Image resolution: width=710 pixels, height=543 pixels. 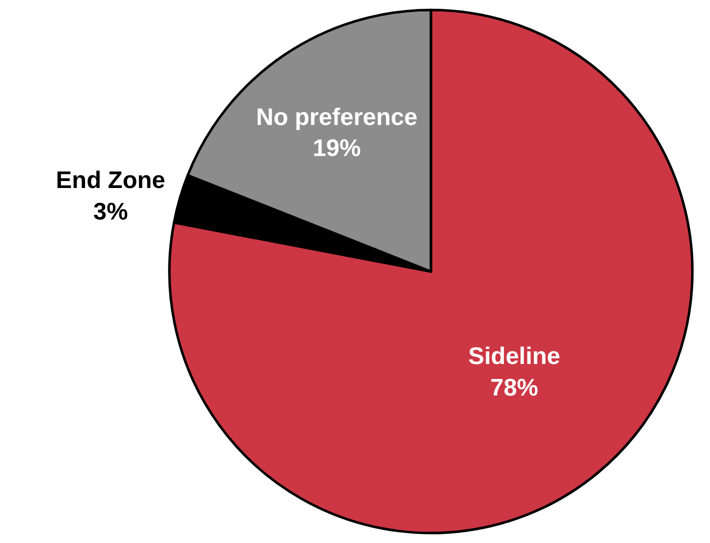 What do you see at coordinates (514, 356) in the screenshot?
I see `slice-label: Sideline` at bounding box center [514, 356].